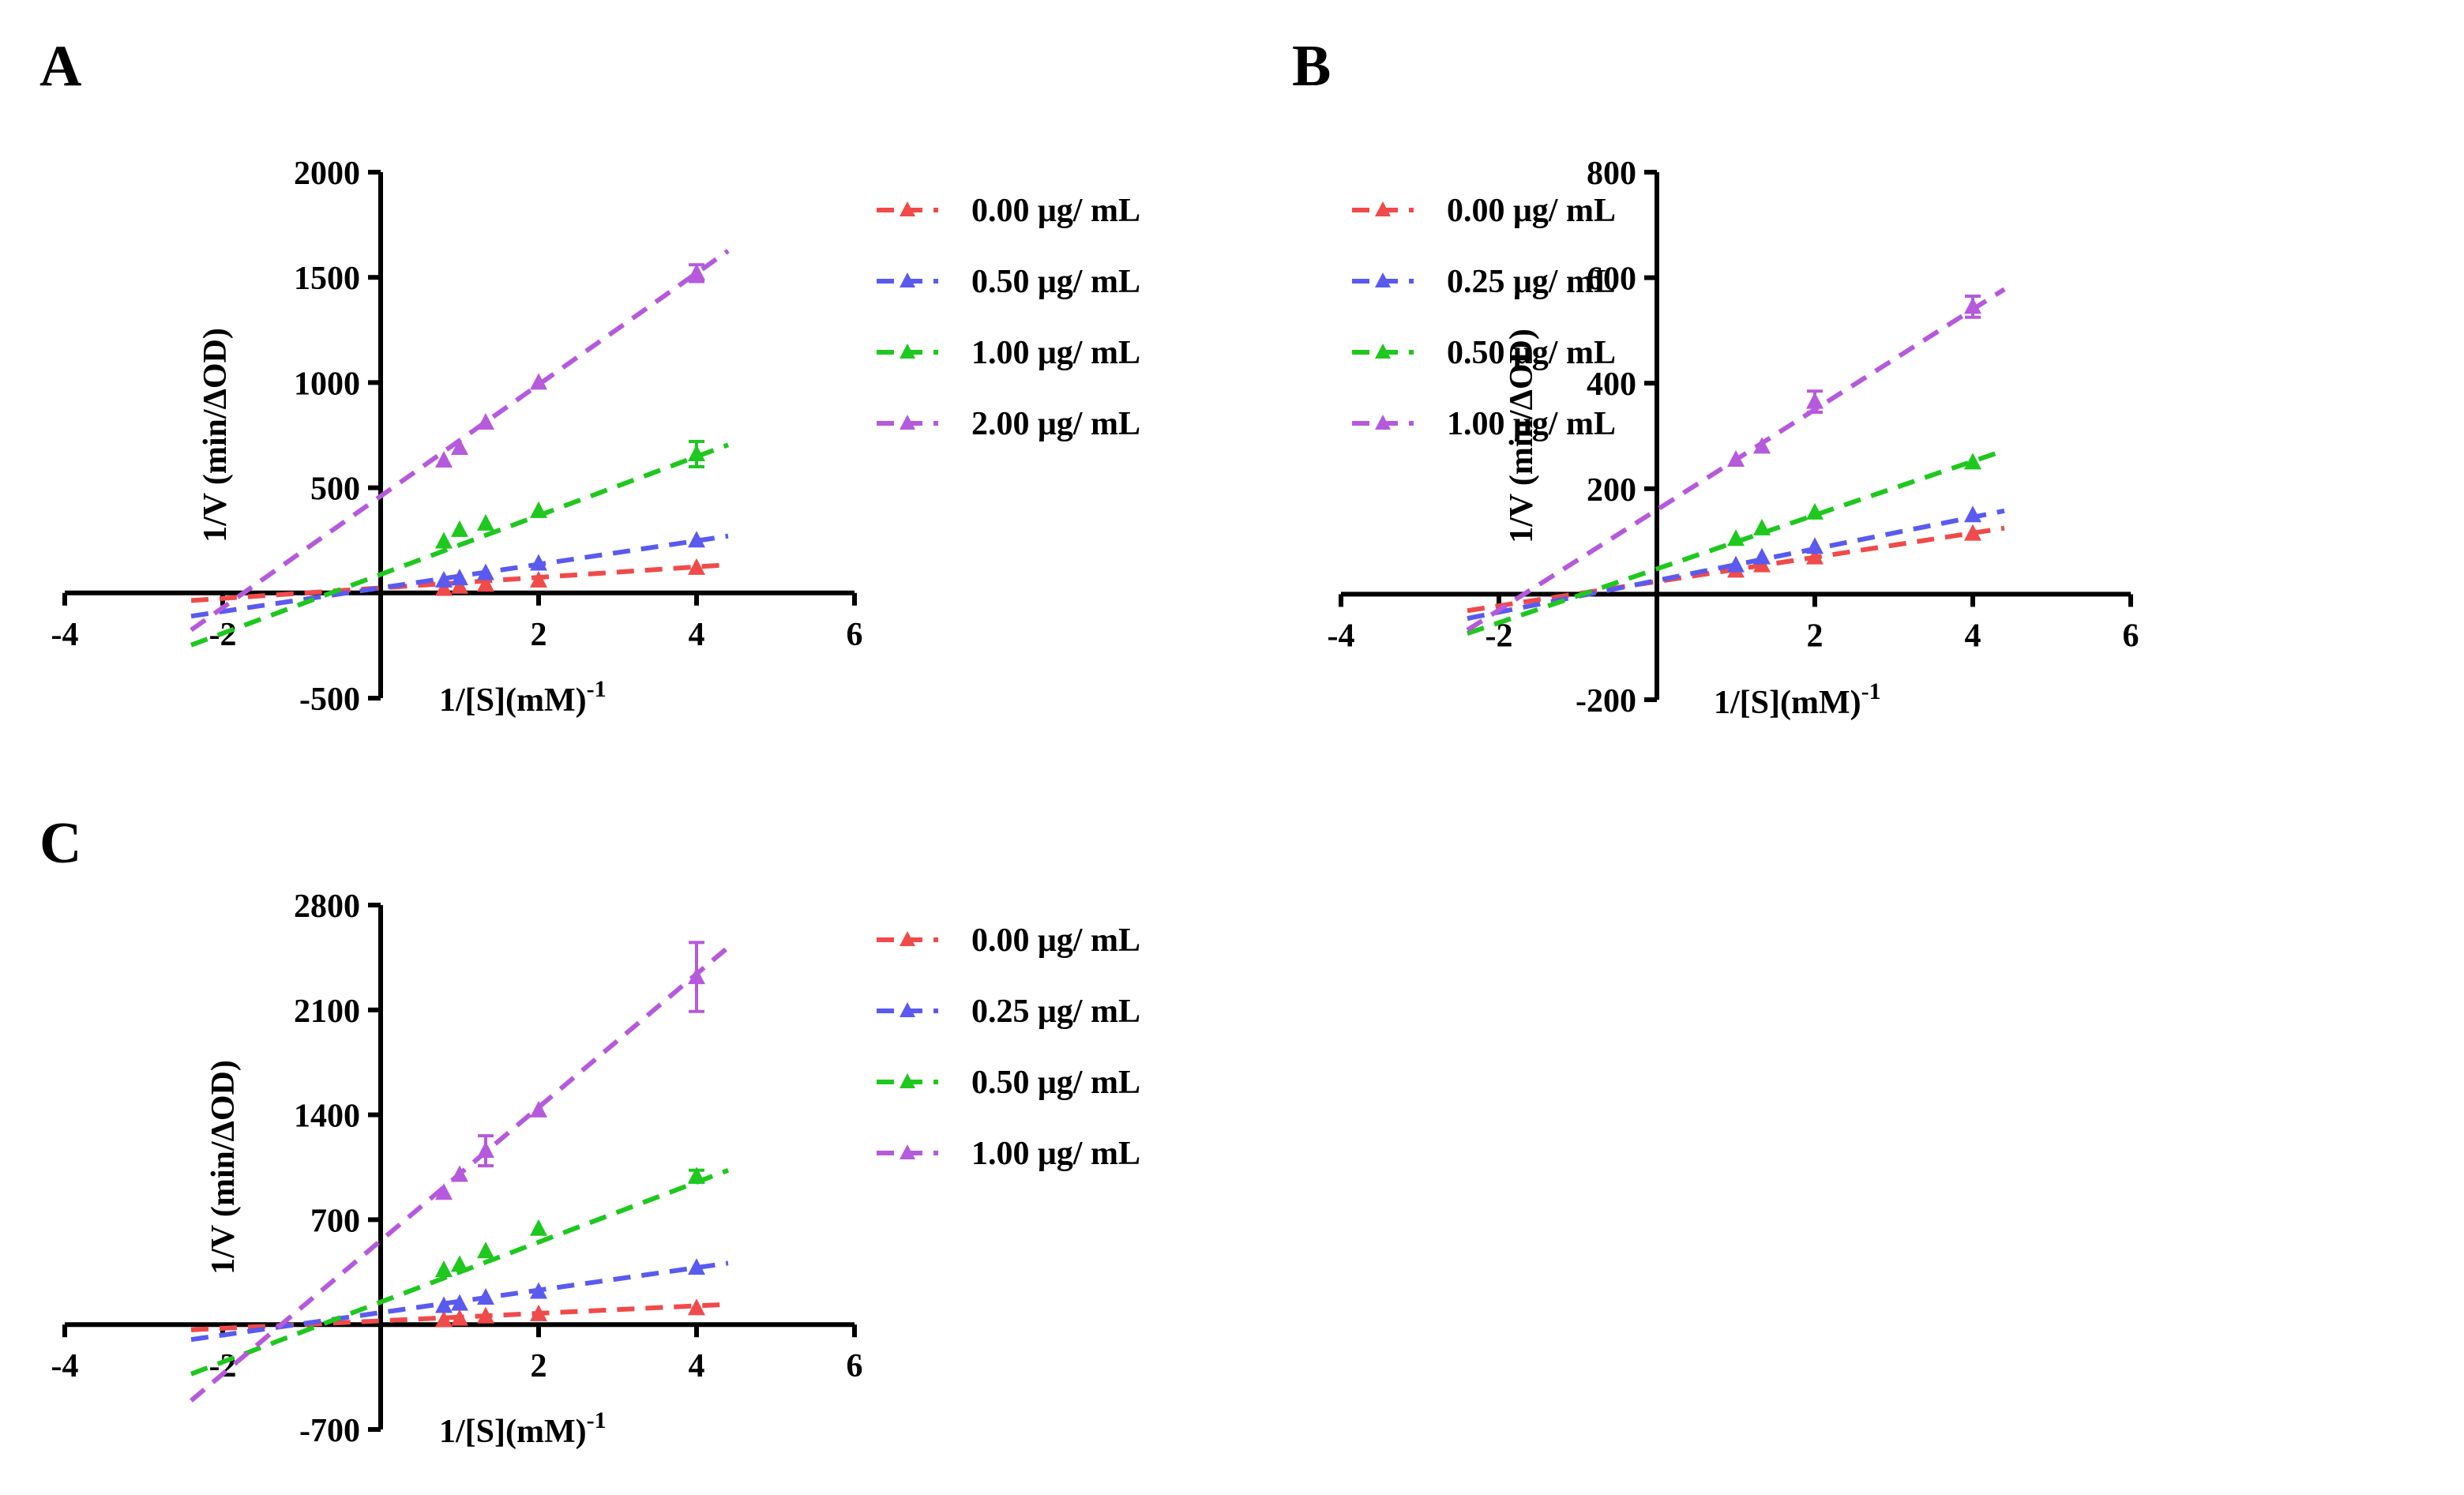  What do you see at coordinates (1606, 701) in the screenshot?
I see `y-tick-label: -200` at bounding box center [1606, 701].